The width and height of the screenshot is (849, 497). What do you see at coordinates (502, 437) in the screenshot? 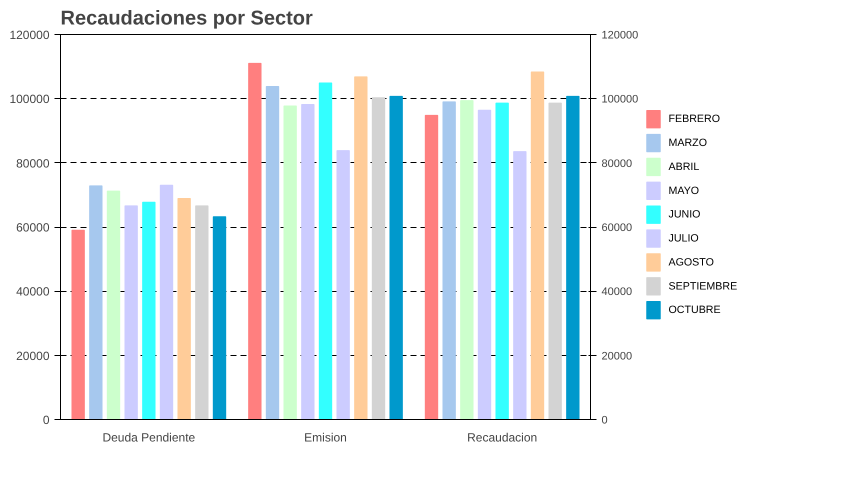
I see `x-tick-label: Recaudacion` at bounding box center [502, 437].